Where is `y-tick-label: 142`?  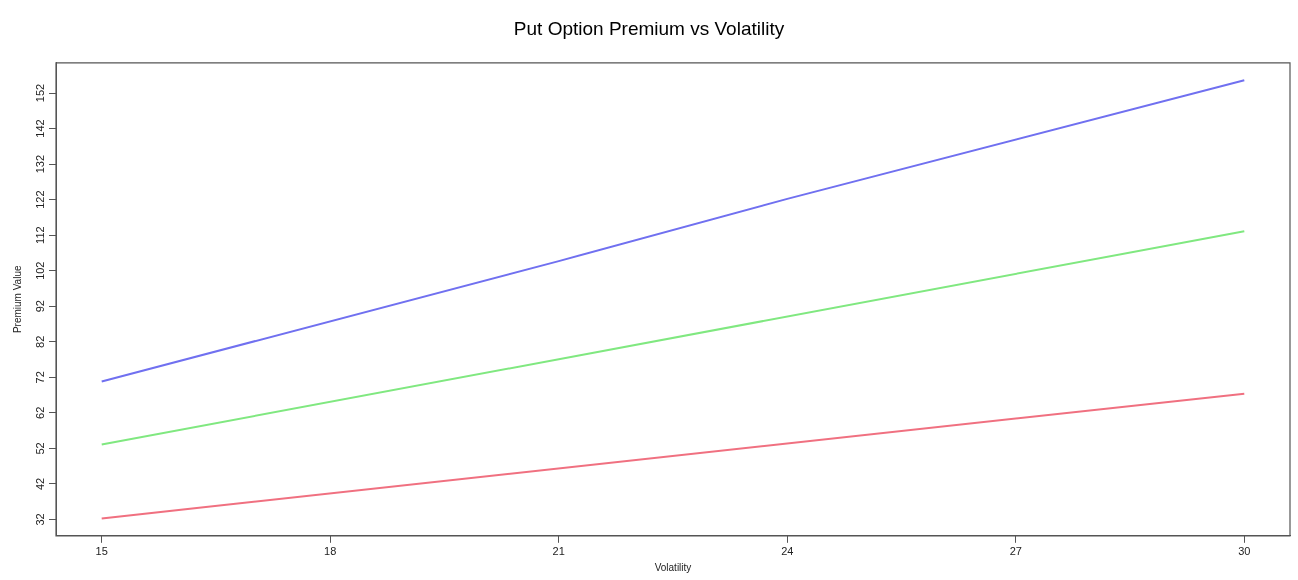
y-tick-label: 142 is located at coordinates (39, 128).